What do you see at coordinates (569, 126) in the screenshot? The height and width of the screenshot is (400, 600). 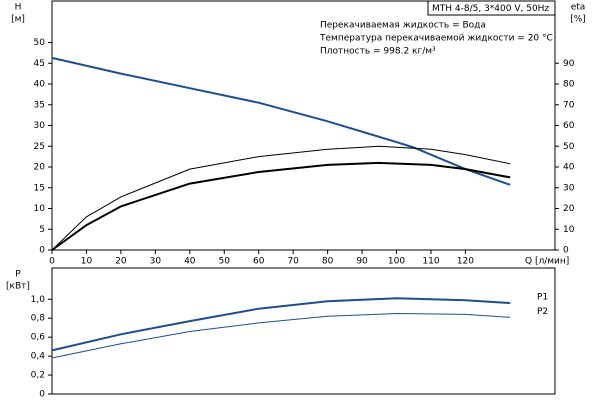 I see `y2-tick-label: 60` at bounding box center [569, 126].